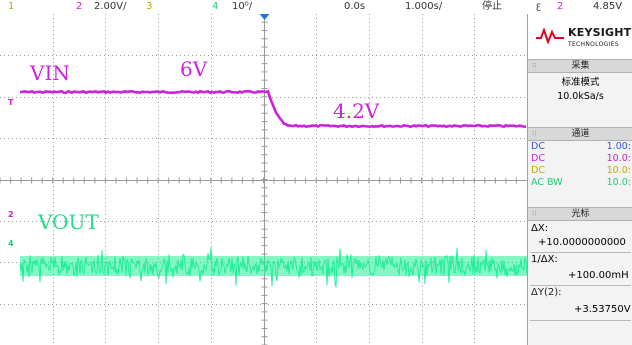 The height and width of the screenshot is (345, 632). What do you see at coordinates (356, 111) in the screenshot?
I see `vin-low-label: 4.2V` at bounding box center [356, 111].